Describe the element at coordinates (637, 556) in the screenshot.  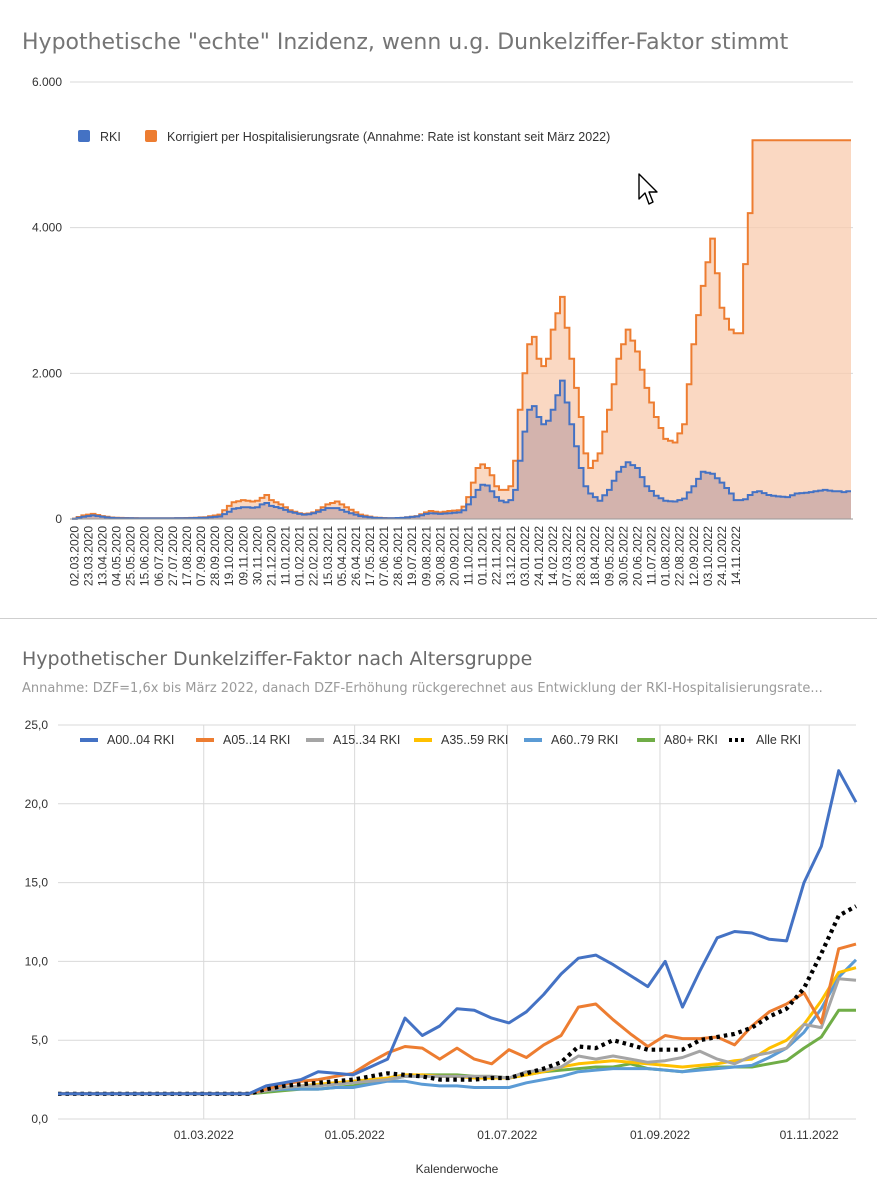
I see `x-tick-label: 20.06.2022` at that location.